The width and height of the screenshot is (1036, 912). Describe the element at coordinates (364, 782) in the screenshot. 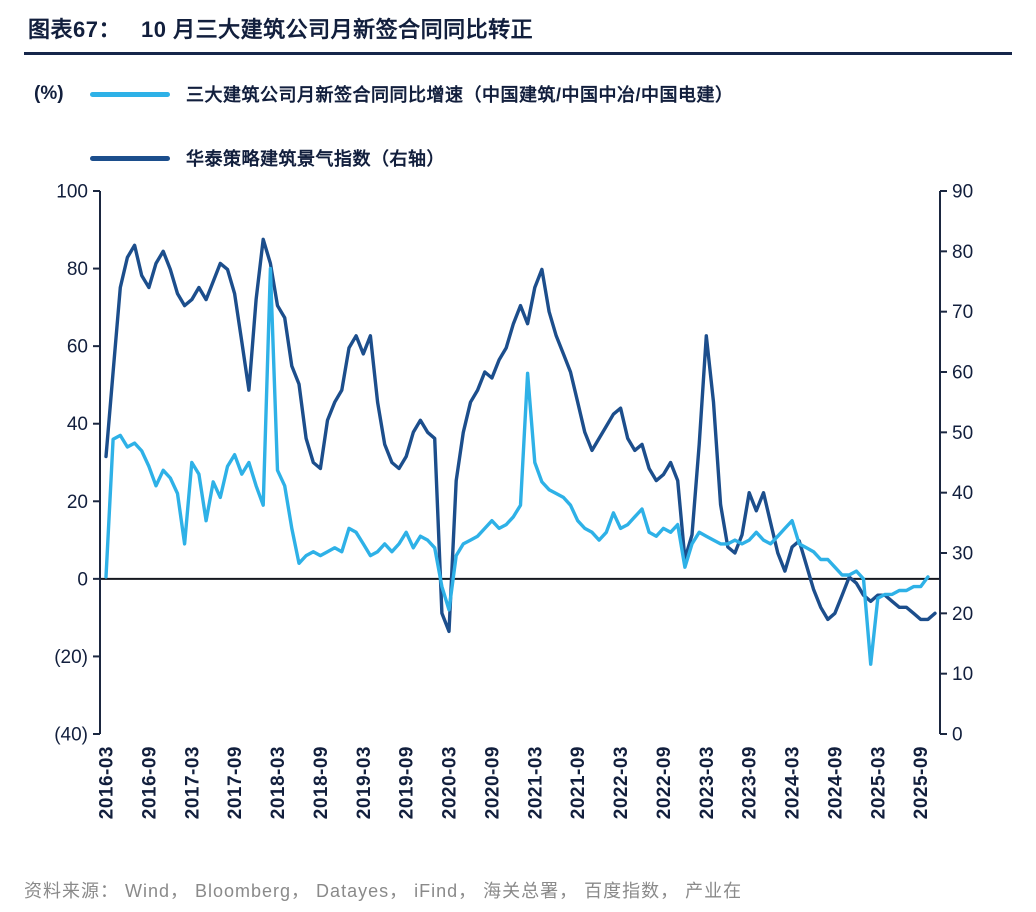

I see `x-axis-tick-label: 2019-03` at that location.